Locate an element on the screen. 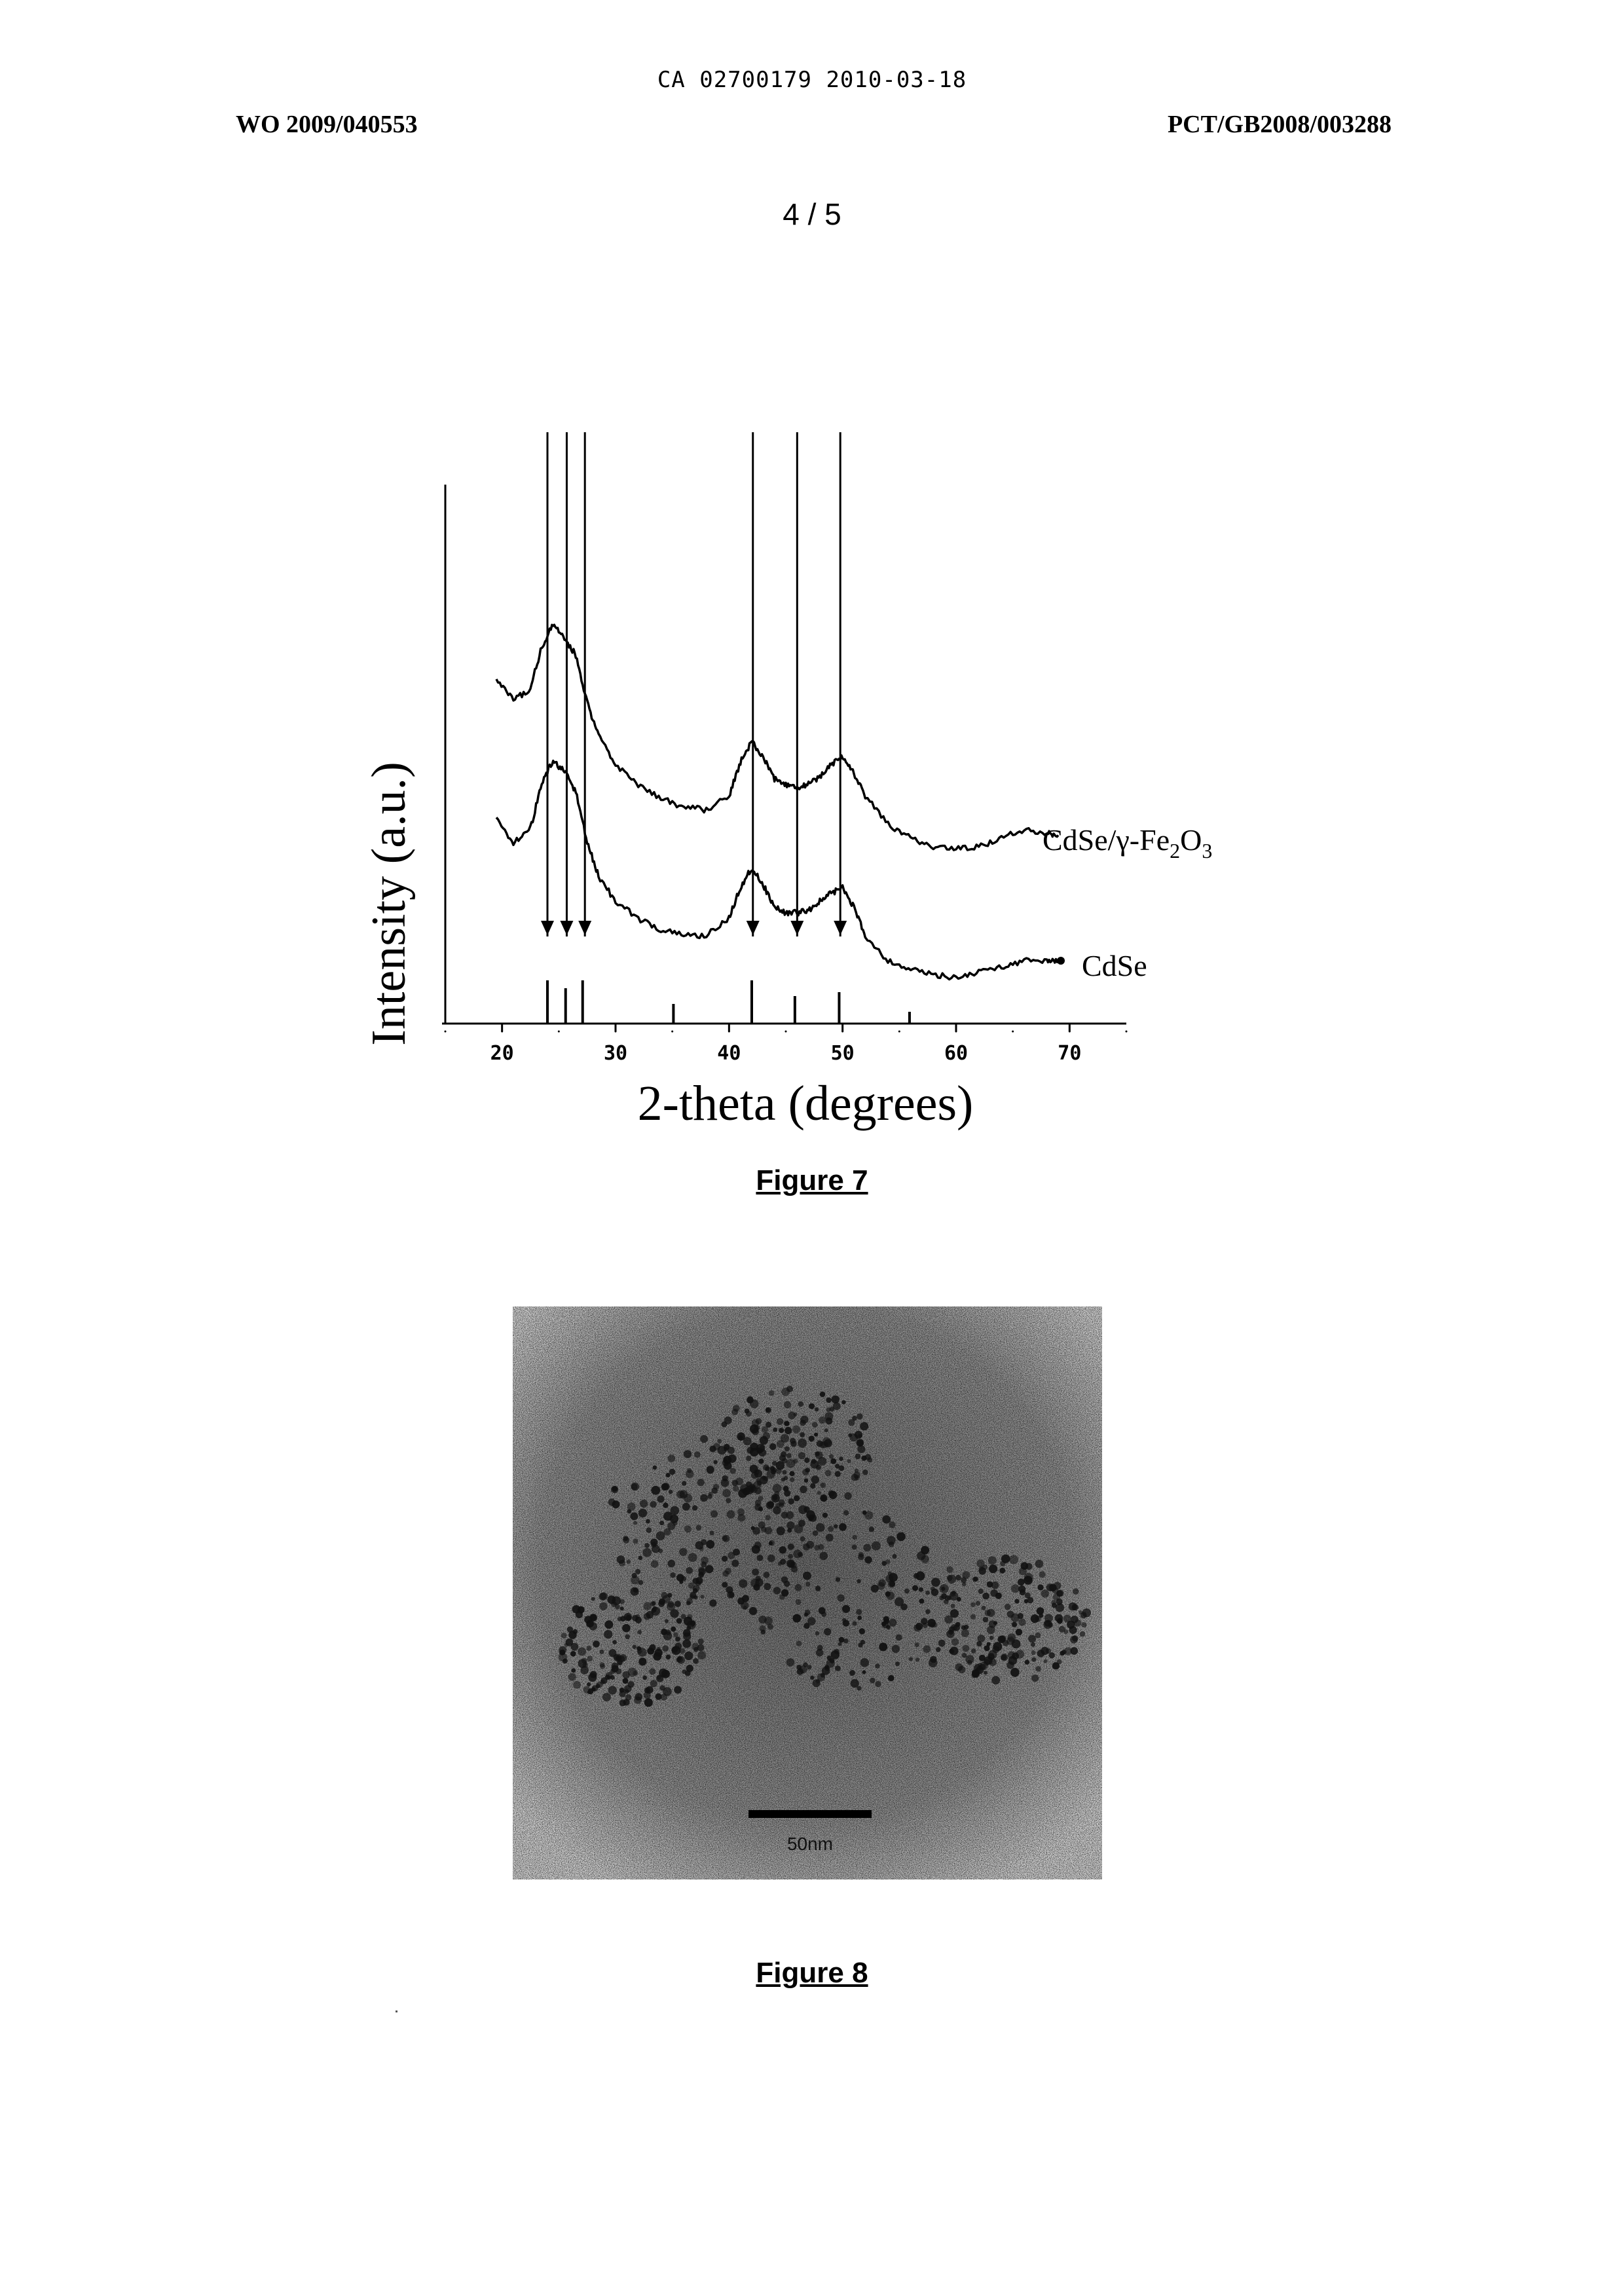 The image size is (1624, 2296). publication-number-right: PCT/GB2008/003288 is located at coordinates (1280, 125).